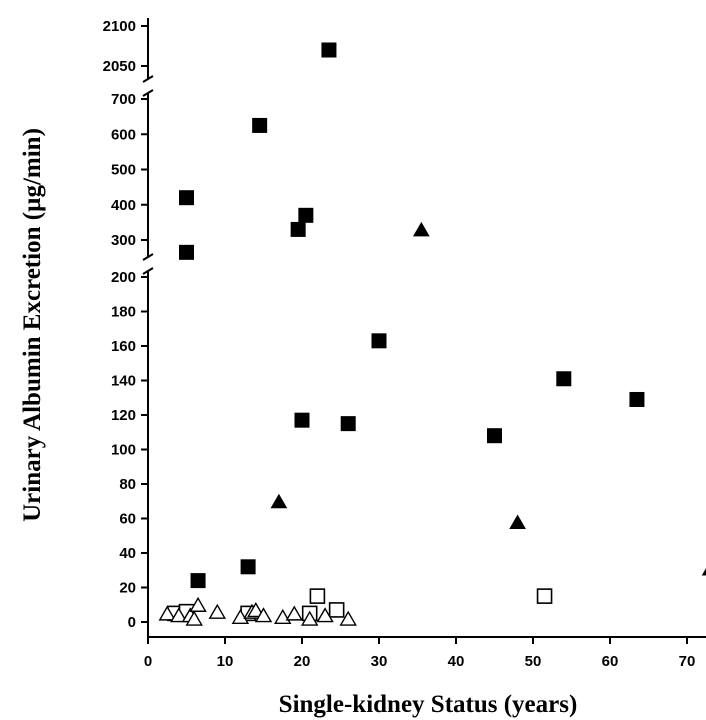  Describe the element at coordinates (127, 484) in the screenshot. I see `y-tick-label: 80` at that location.